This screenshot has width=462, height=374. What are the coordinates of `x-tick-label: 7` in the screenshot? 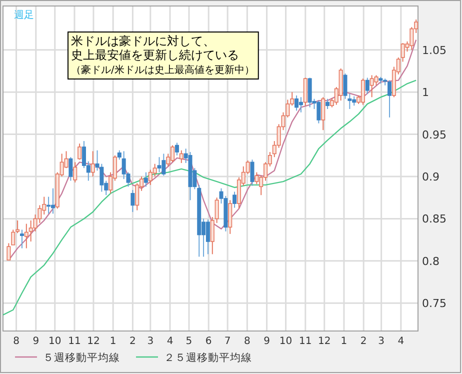 It's located at (227, 341).